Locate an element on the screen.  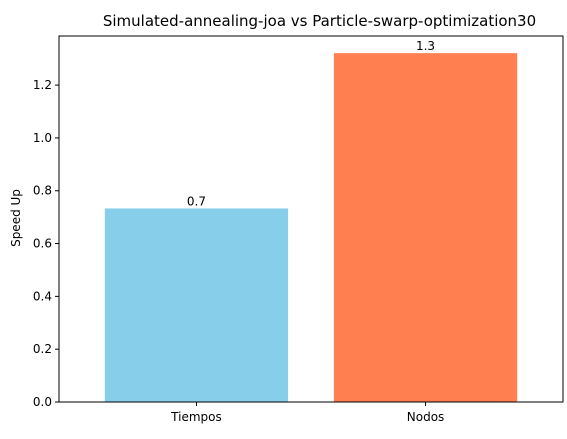
y-tick-label: 1.2 is located at coordinates (42, 85).